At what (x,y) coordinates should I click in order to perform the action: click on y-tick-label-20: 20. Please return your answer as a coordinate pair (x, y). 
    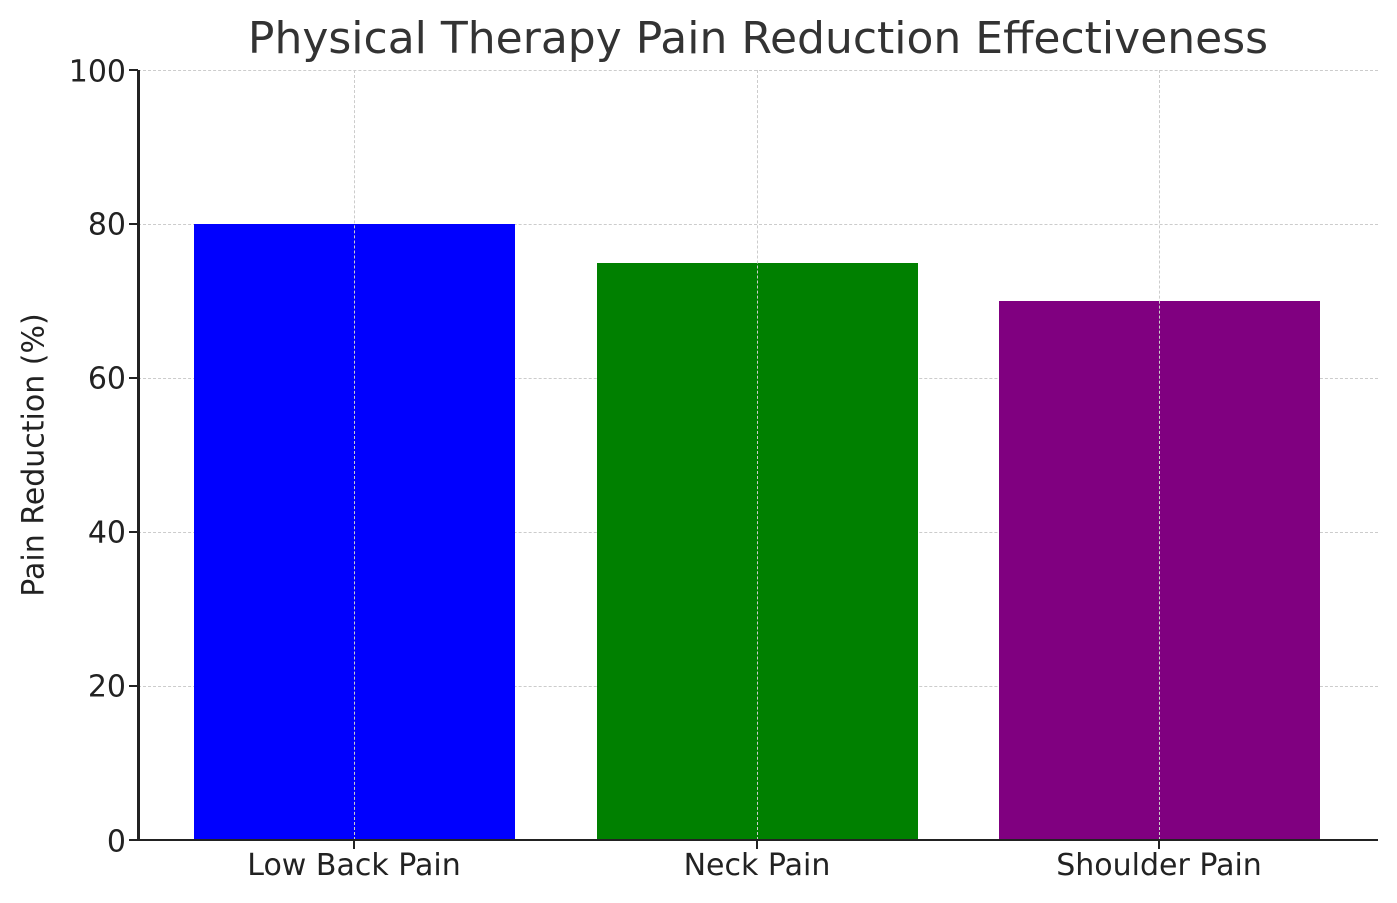
    Looking at the image, I should click on (106, 687).